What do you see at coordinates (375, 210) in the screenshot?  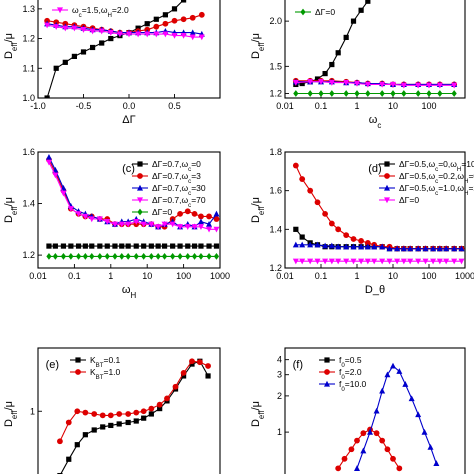 I see `plot-frame-d` at bounding box center [375, 210].